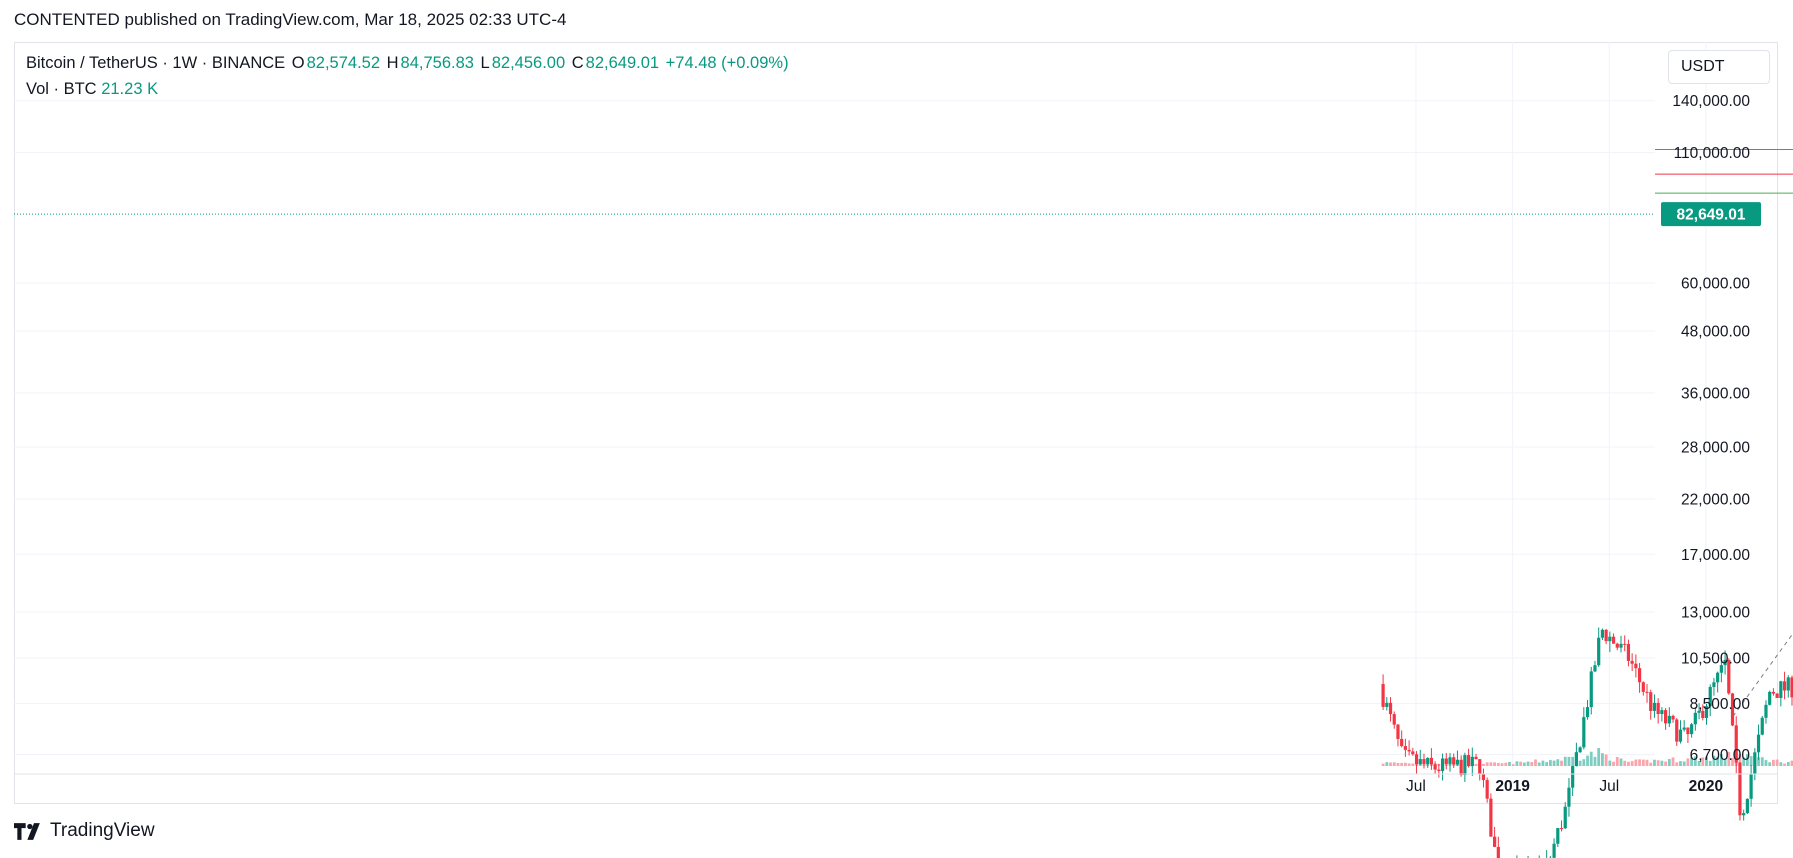  Describe the element at coordinates (1712, 153) in the screenshot. I see `y-tick-label: 110,000.00` at that location.